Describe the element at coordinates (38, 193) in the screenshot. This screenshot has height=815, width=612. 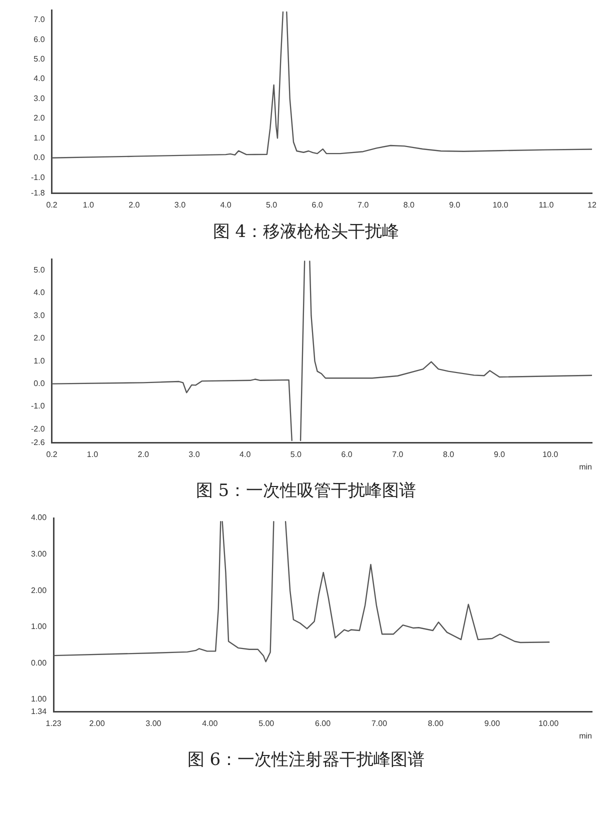
I see `y-tick-label: -1.8` at that location.